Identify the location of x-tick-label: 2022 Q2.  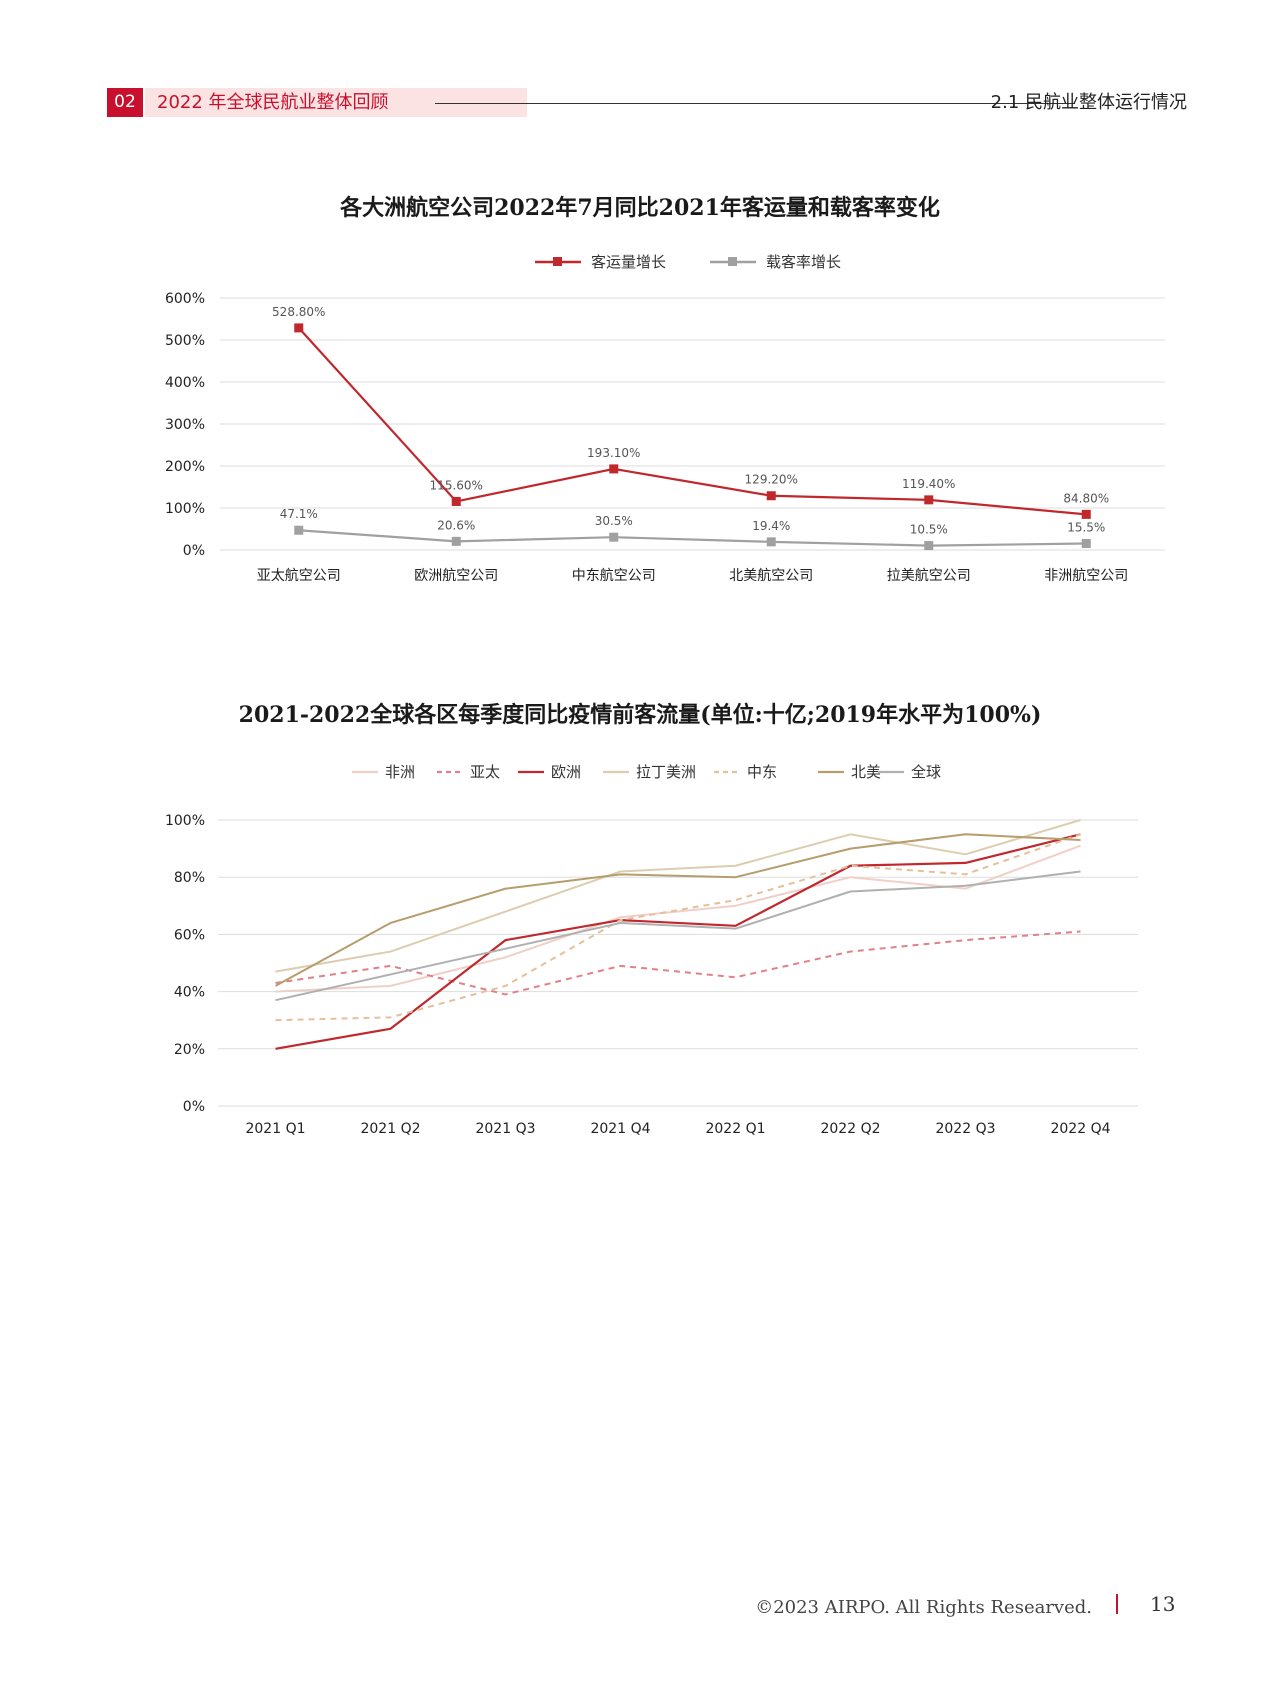
(850, 1129).